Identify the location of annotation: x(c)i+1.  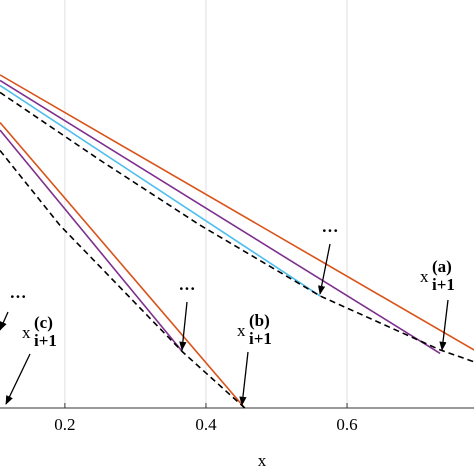
(39, 331).